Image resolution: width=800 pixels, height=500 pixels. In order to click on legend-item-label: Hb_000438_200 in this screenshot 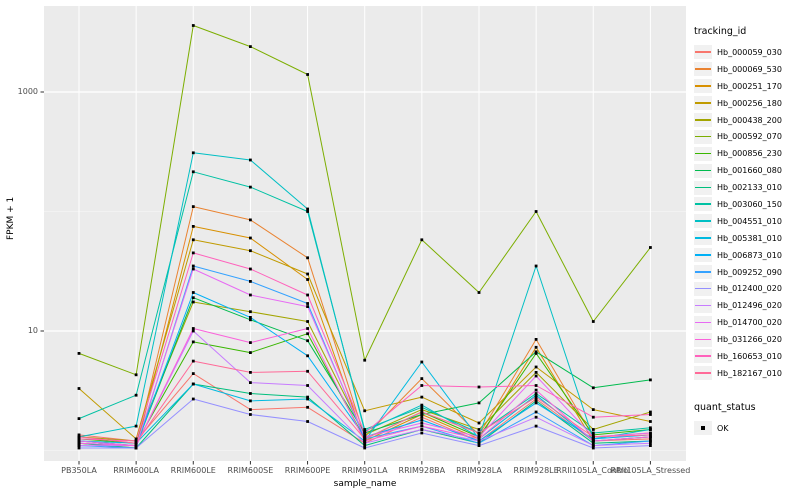, I will do `click(749, 120)`.